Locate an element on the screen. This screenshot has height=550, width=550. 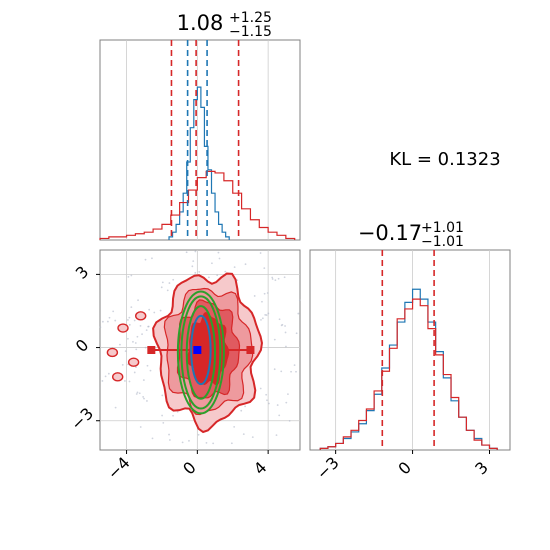
hist-y-xtick-label: −3 is located at coordinates (328, 468).